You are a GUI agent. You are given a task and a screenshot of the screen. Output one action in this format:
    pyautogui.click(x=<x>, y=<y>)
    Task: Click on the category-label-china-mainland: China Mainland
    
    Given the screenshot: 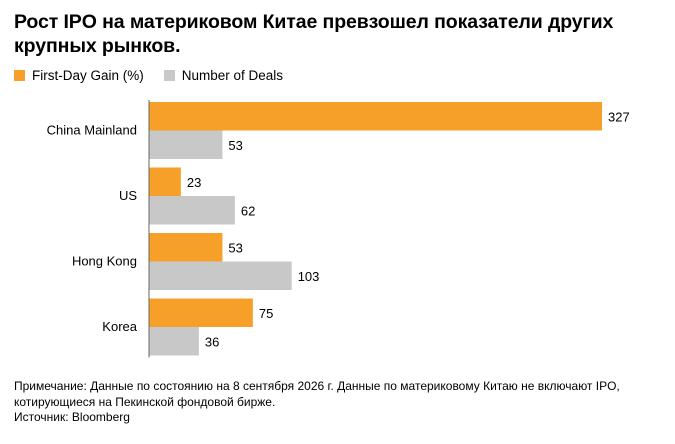 What is the action you would take?
    pyautogui.click(x=92, y=130)
    